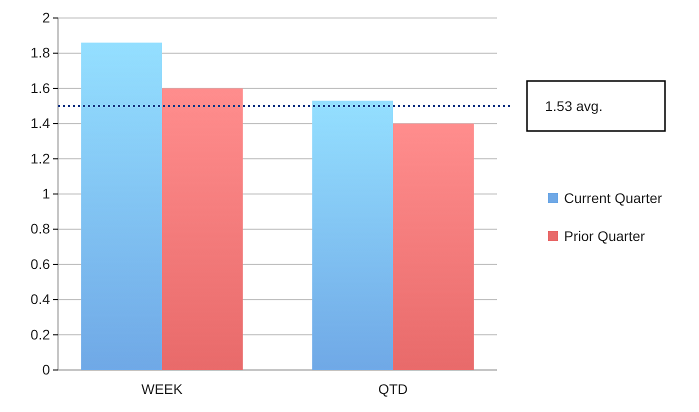 Image resolution: width=699 pixels, height=412 pixels. Describe the element at coordinates (393, 388) in the screenshot. I see `x-tick-label: QTD` at that location.